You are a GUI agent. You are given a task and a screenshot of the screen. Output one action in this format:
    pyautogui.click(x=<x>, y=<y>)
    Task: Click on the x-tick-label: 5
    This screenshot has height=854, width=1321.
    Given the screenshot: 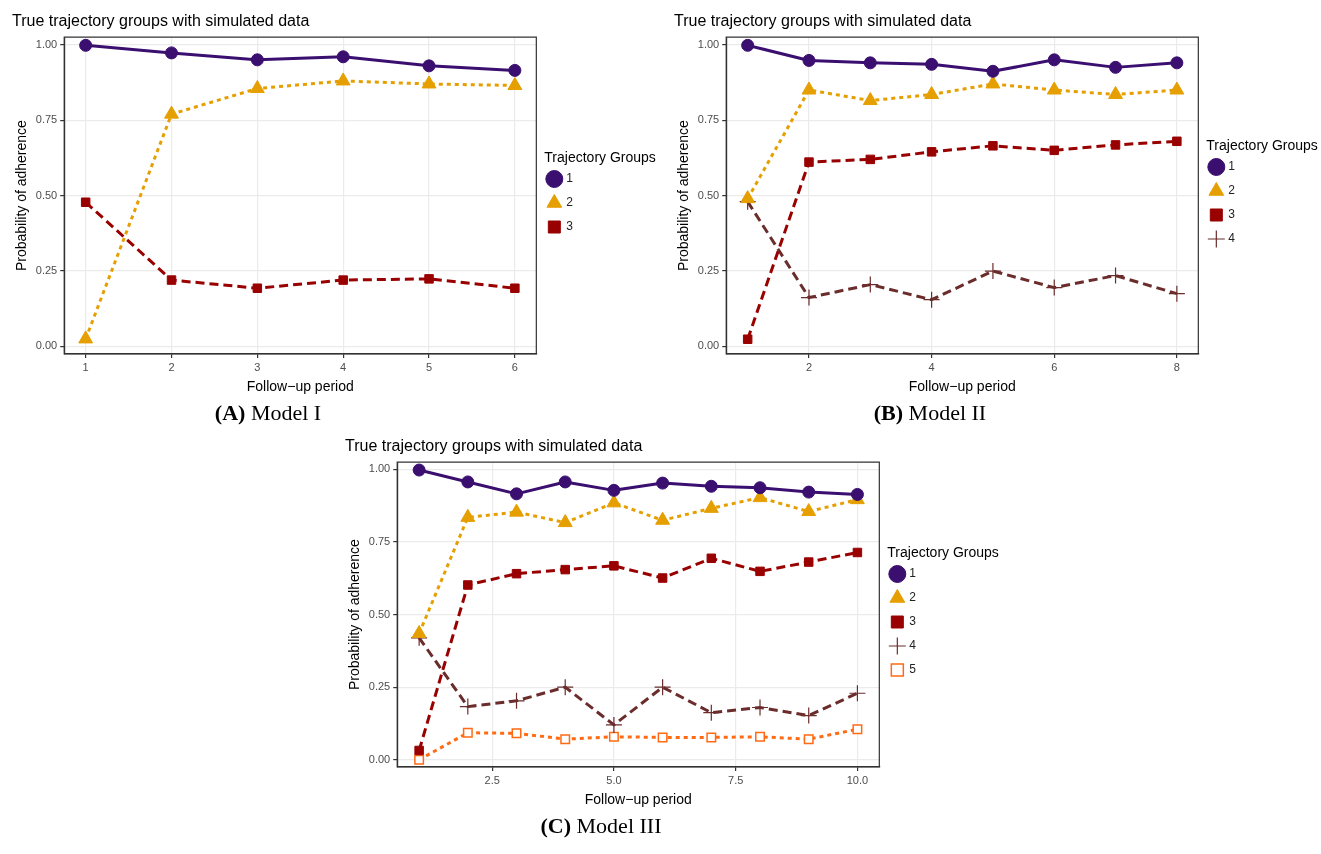 What is the action you would take?
    pyautogui.click(x=429, y=366)
    